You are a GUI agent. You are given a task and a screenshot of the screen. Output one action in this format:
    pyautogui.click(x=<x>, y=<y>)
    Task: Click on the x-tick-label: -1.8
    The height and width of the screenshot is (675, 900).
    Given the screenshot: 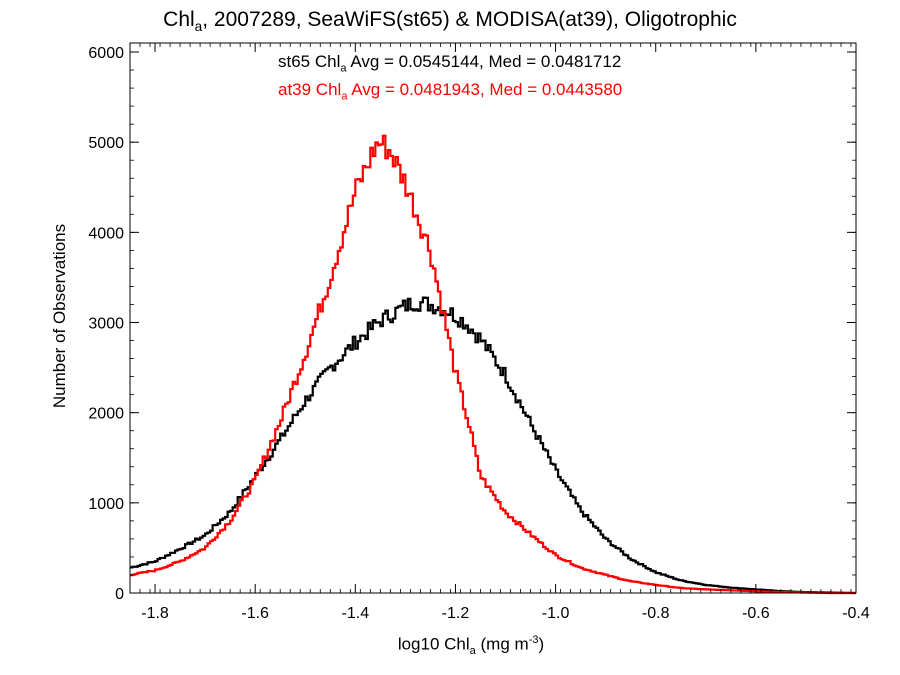 What is the action you would take?
    pyautogui.click(x=155, y=613)
    